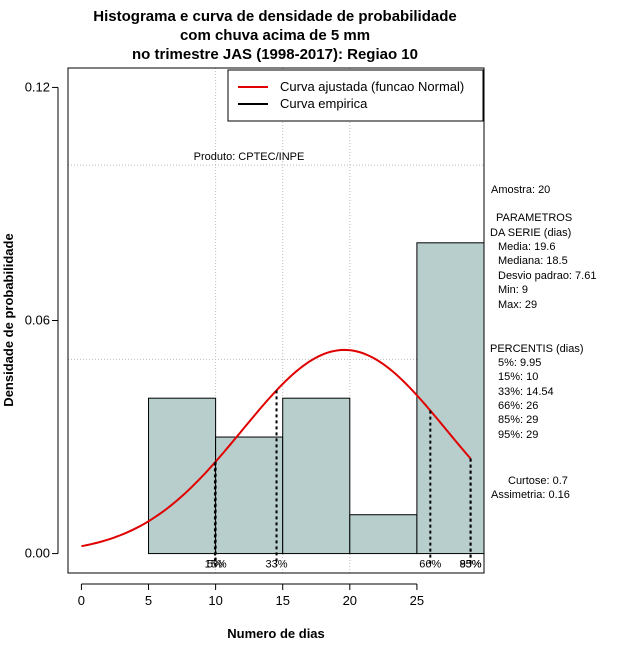  Describe the element at coordinates (530, 233) in the screenshot. I see `params-title-2: DA SERIE (dias)` at that location.